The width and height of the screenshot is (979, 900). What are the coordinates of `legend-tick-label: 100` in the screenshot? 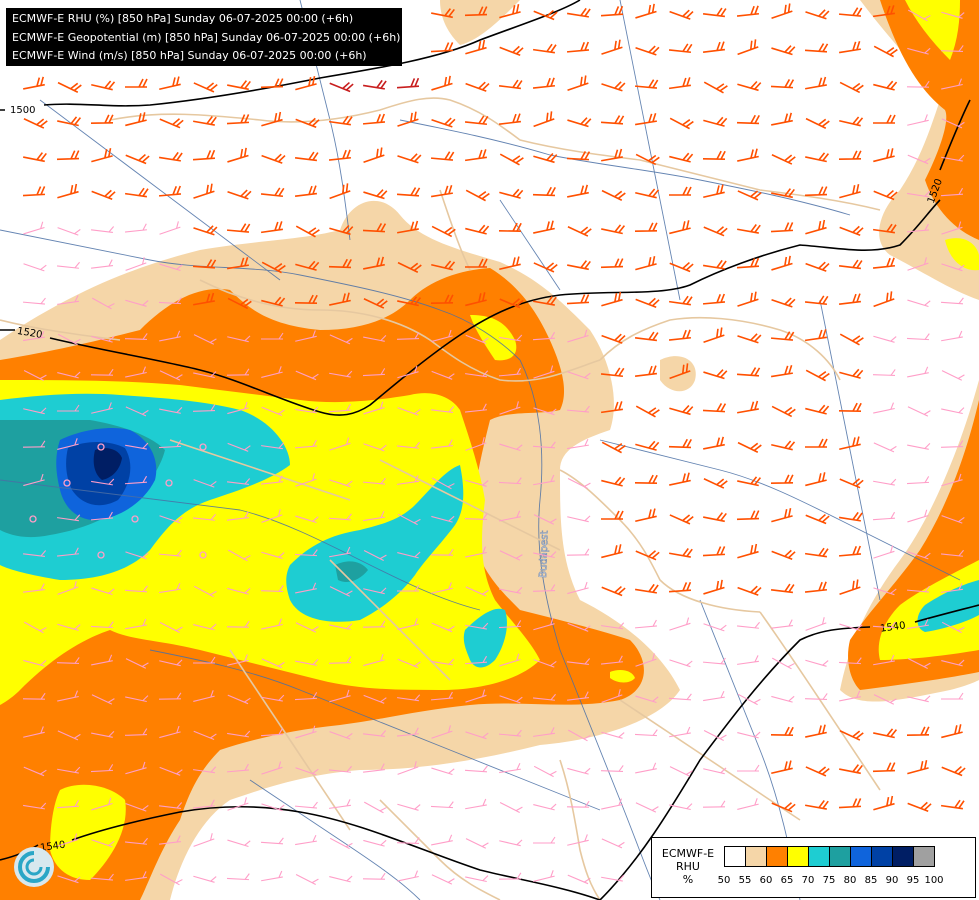 It's located at (934, 880).